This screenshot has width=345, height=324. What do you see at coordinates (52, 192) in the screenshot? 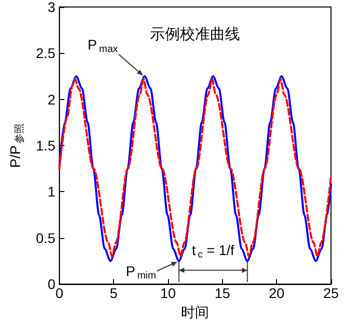
I see `y-tick-label: 1` at bounding box center [52, 192].